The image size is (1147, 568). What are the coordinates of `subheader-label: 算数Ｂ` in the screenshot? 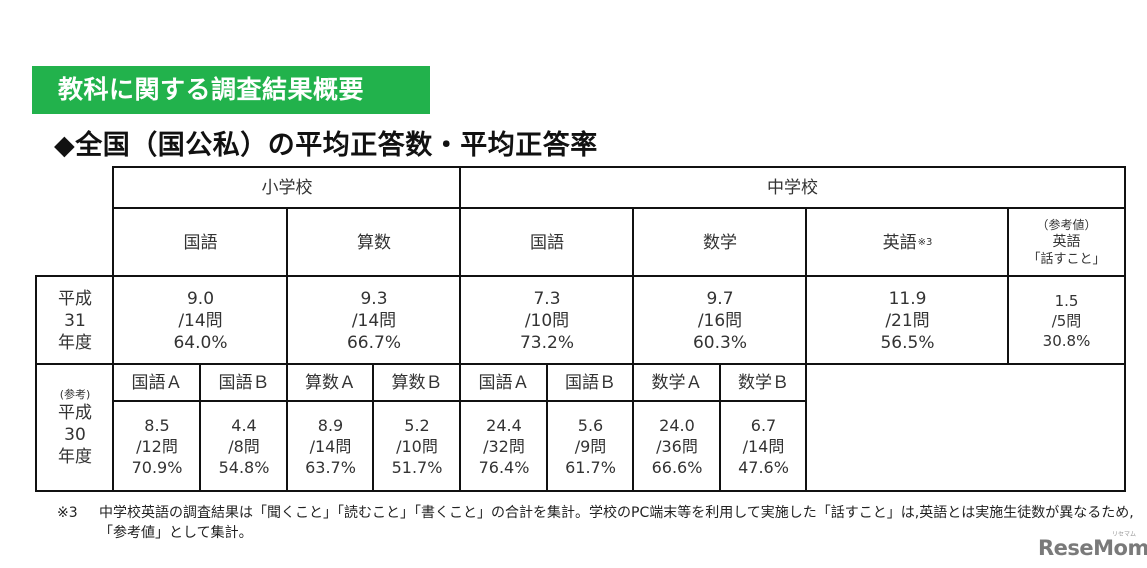 It's located at (417, 383).